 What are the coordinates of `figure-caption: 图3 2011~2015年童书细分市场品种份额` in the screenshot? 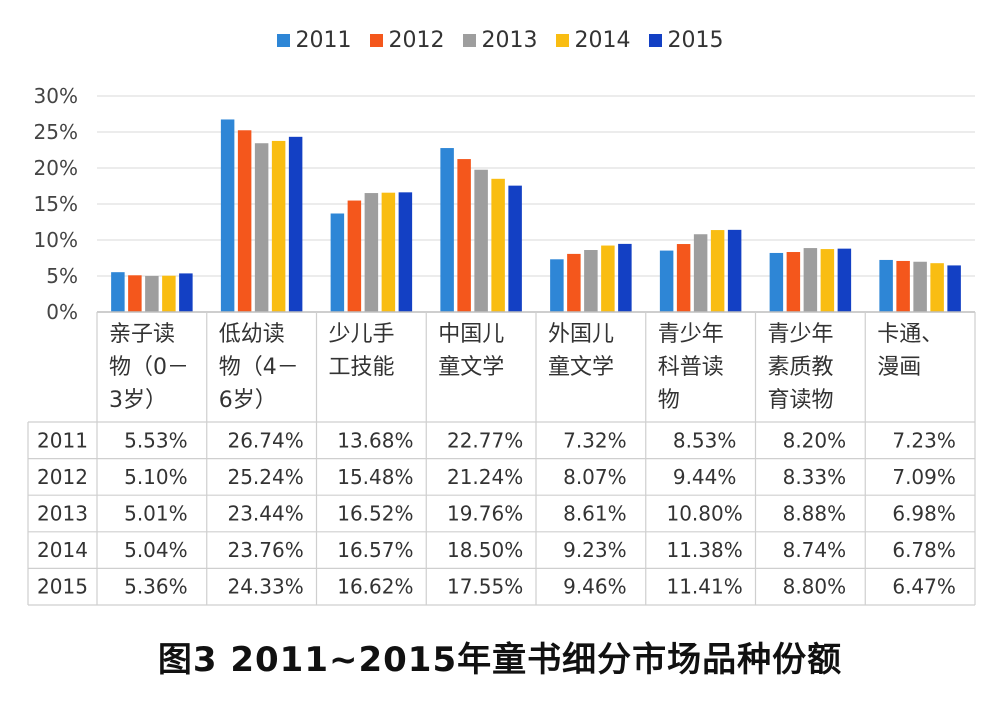 It's located at (500, 660).